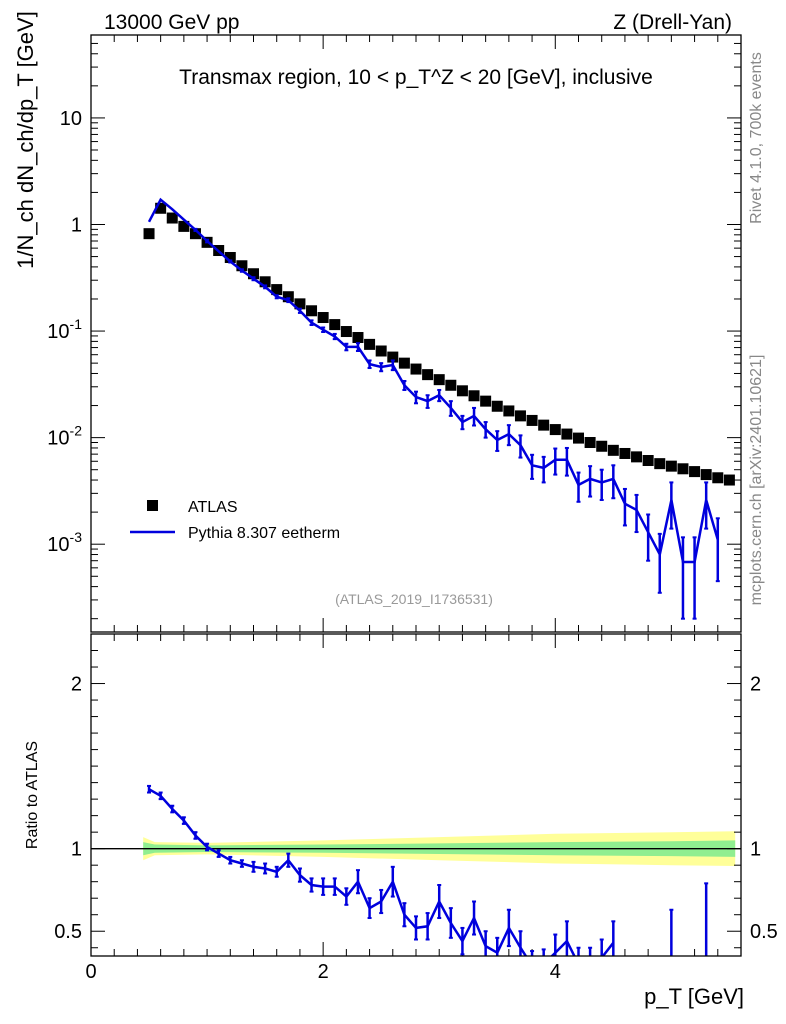  I want to click on legend-pythia-label: Pythia 8.307 eetherm, so click(264, 533).